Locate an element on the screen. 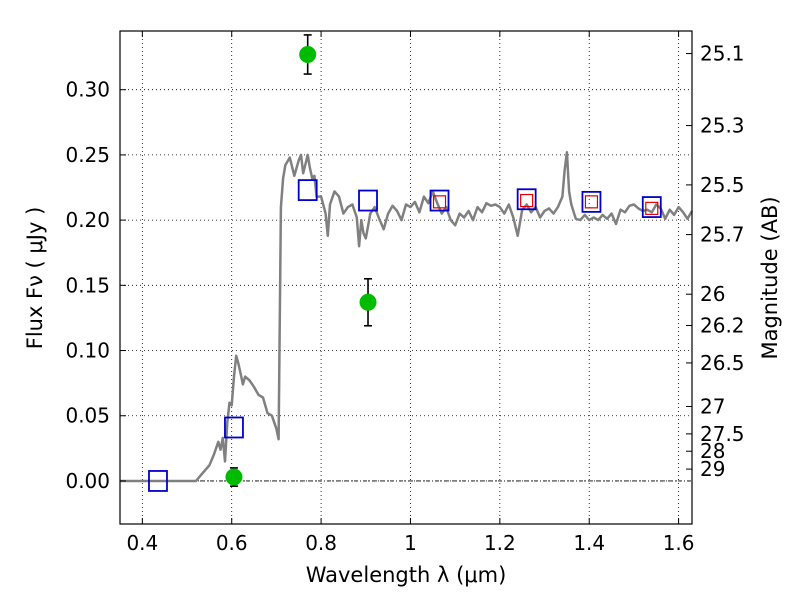 The height and width of the screenshot is (600, 800). x-tick-label: 1.4 is located at coordinates (589, 543).